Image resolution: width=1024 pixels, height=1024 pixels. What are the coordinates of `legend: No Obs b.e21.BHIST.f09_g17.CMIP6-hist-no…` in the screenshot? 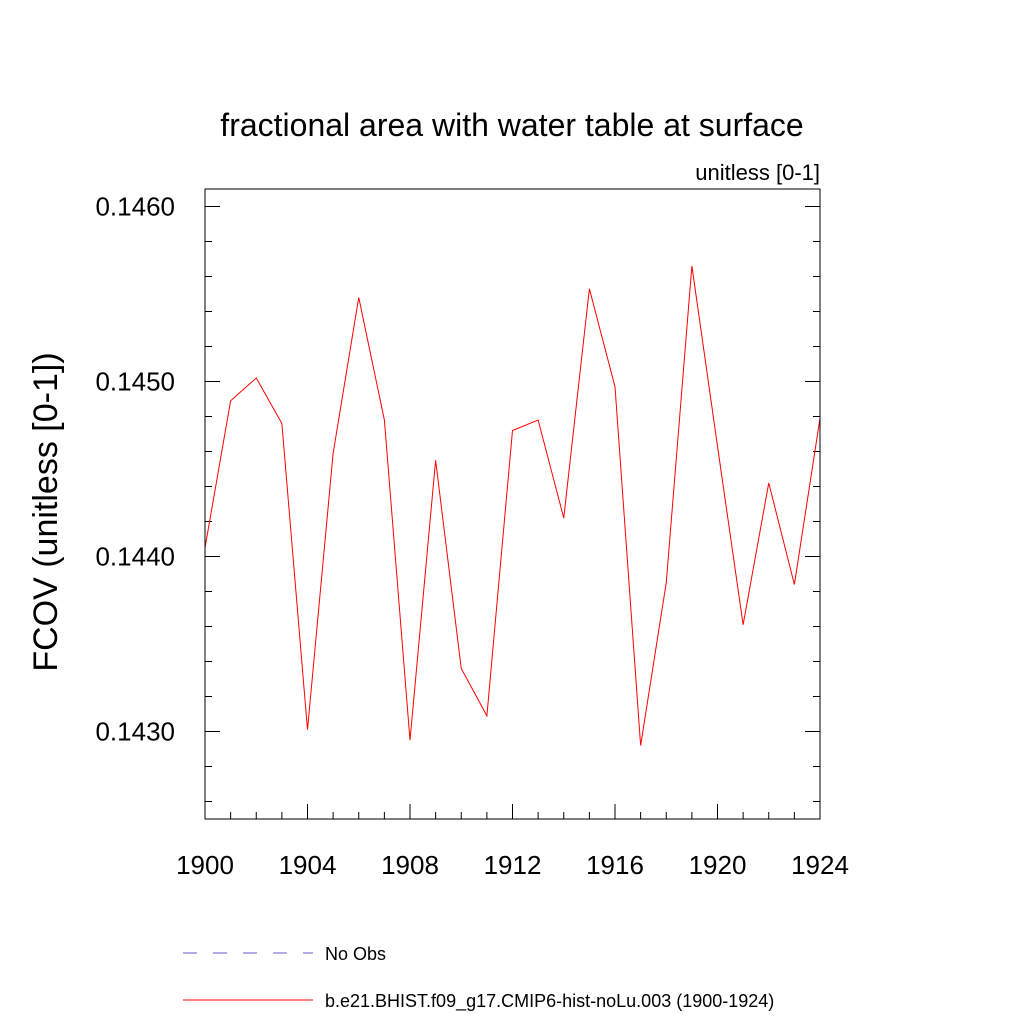 It's located at (478, 978).